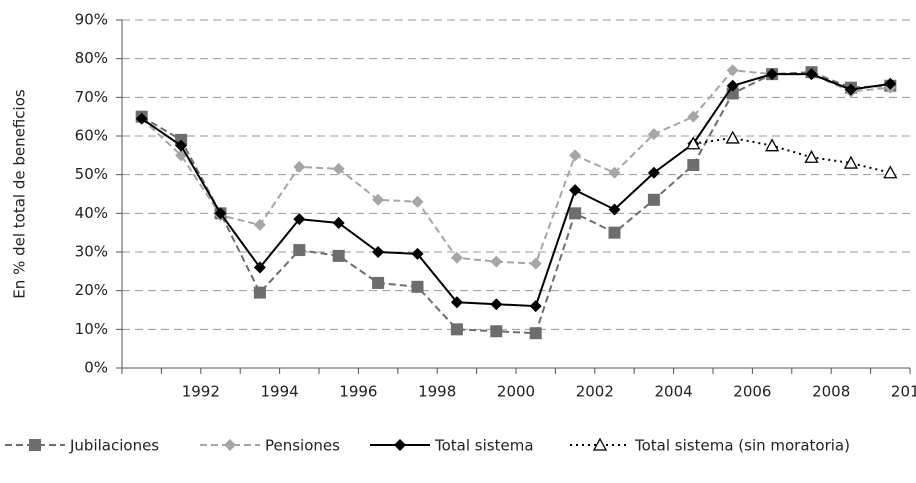 The height and width of the screenshot is (483, 916). Describe the element at coordinates (201, 392) in the screenshot. I see `x-tick-label: 1992` at that location.